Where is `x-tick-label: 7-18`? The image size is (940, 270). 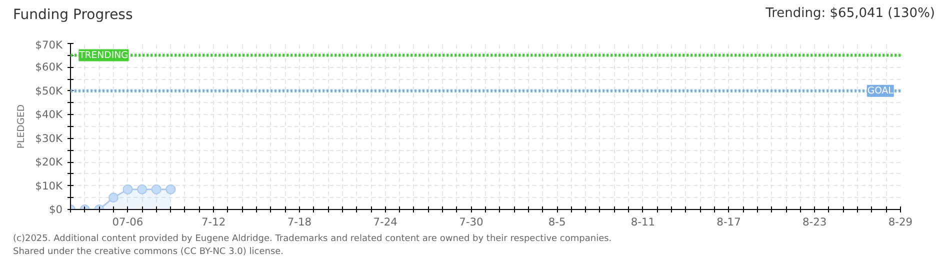 x-tick-label: 7-18 is located at coordinates (299, 222).